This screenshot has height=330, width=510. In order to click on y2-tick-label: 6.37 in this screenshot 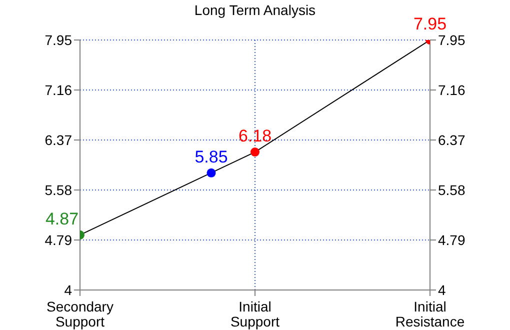, I will do `click(452, 140)`.